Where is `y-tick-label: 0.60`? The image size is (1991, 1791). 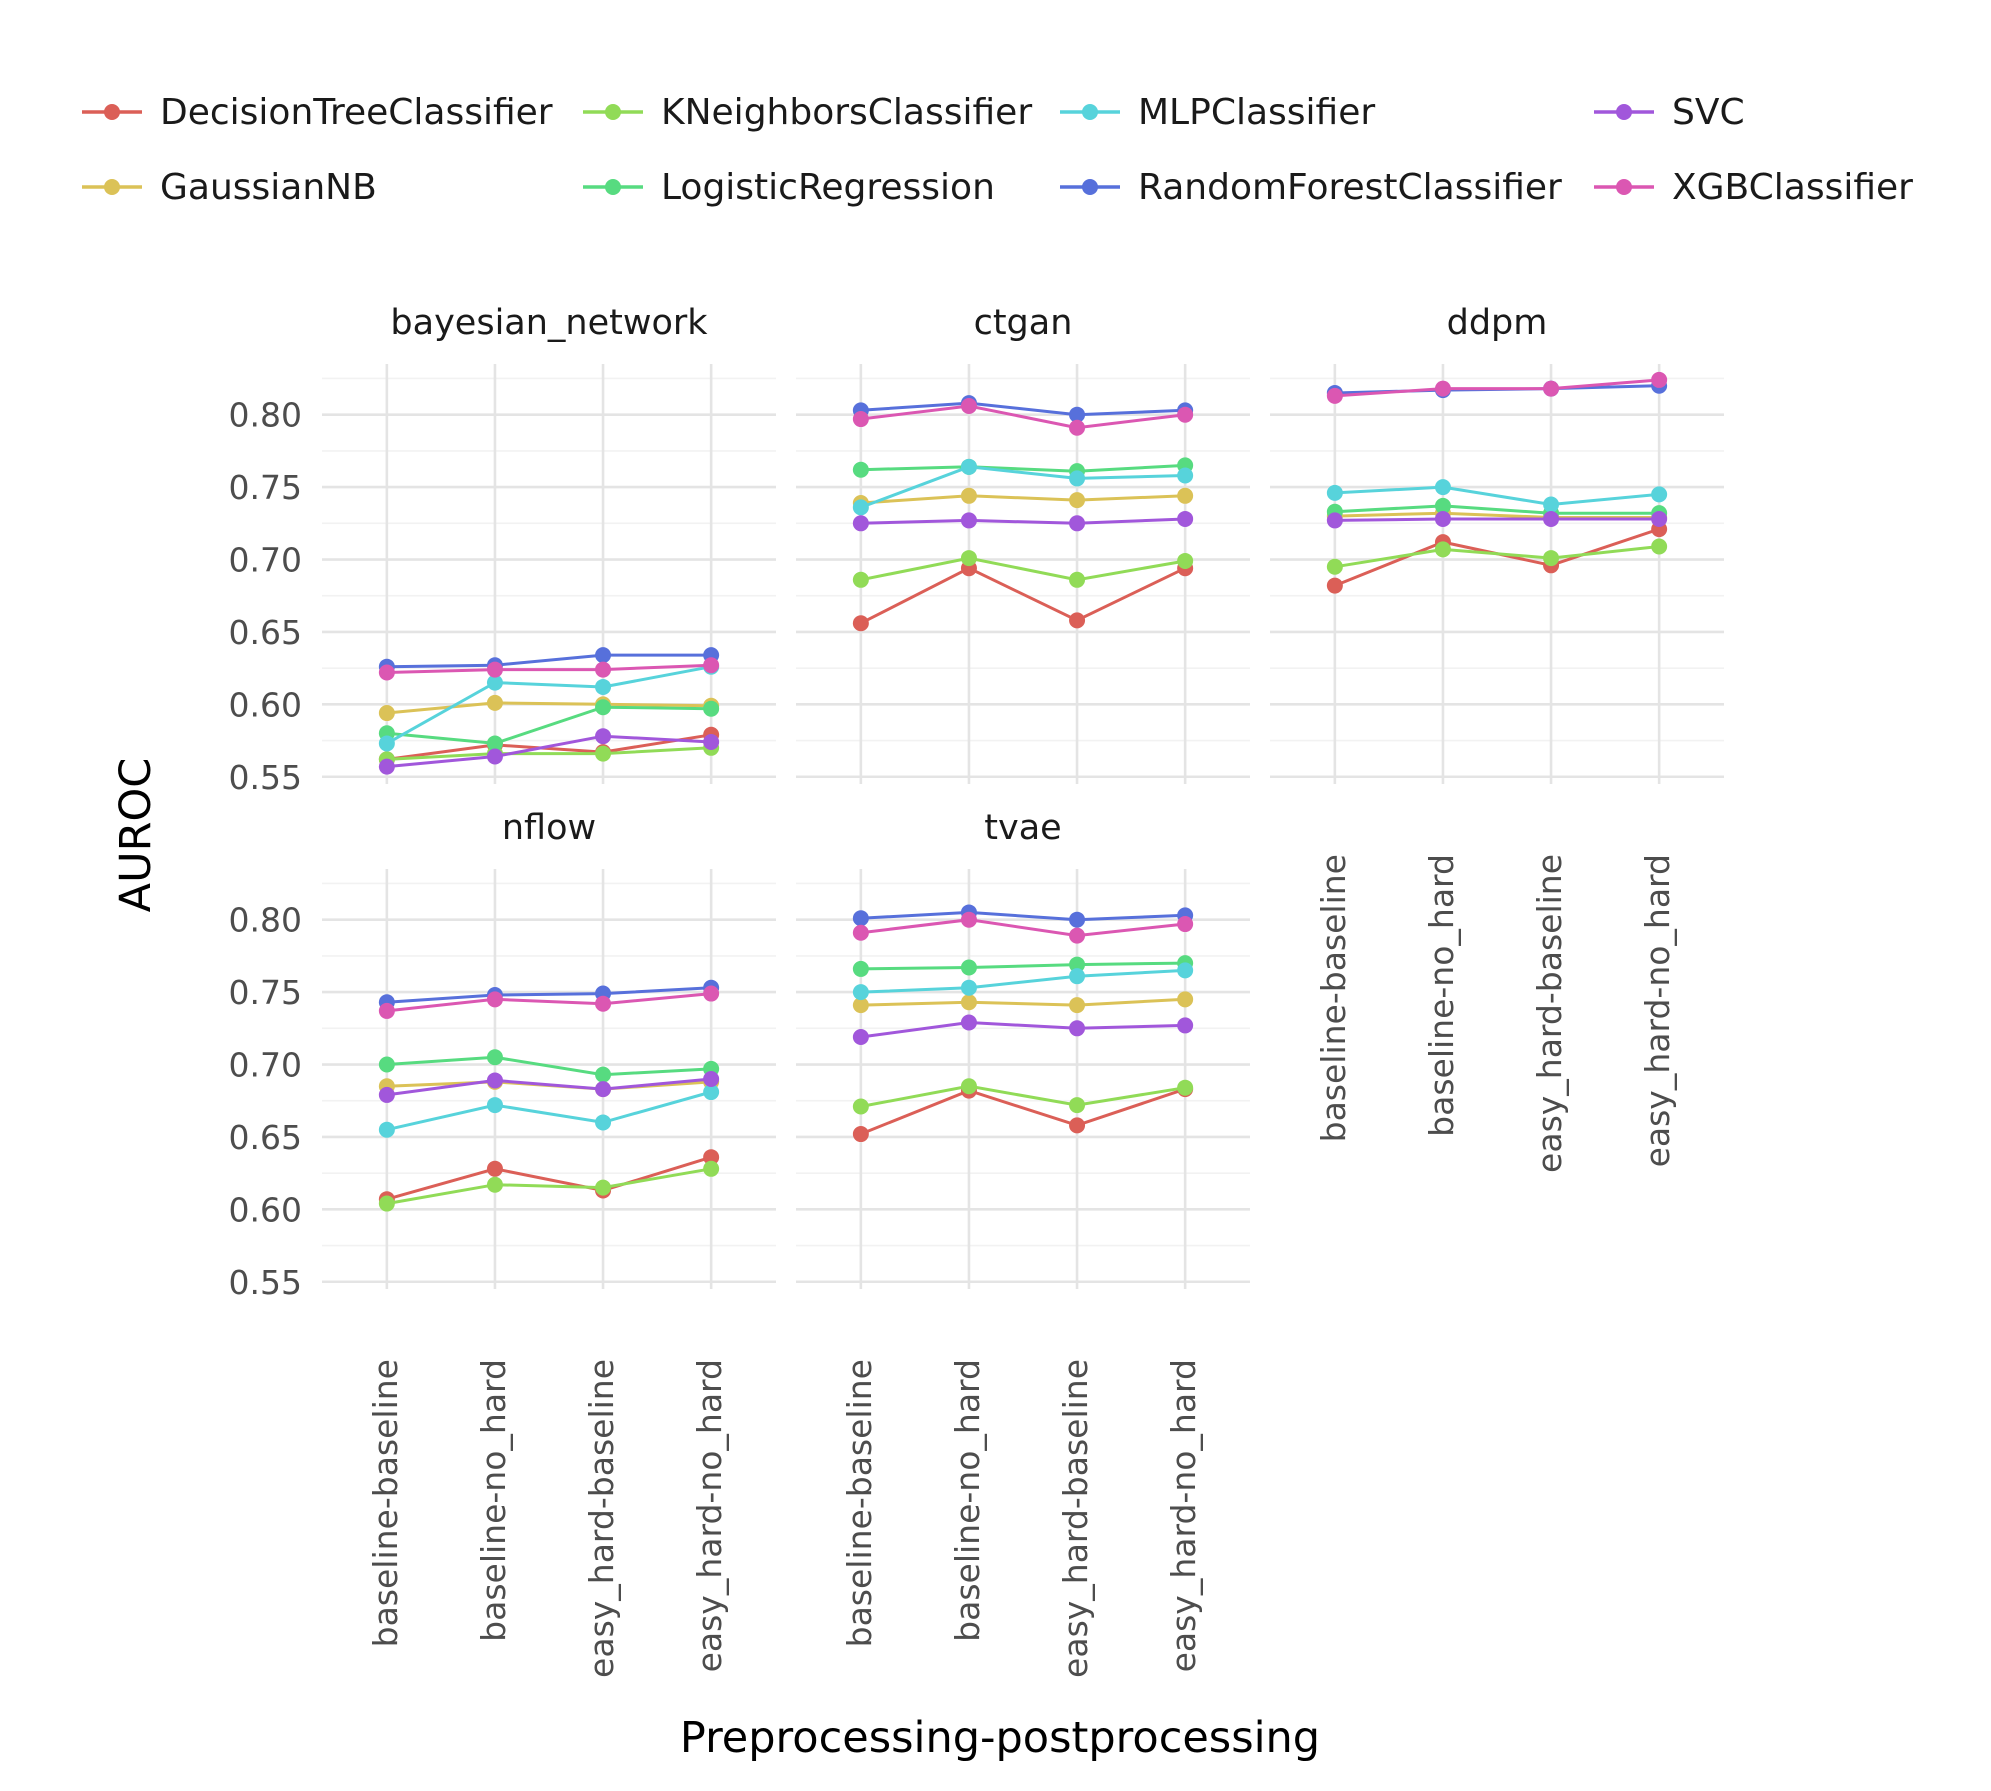 y-tick-label: 0.60 is located at coordinates (265, 1209).